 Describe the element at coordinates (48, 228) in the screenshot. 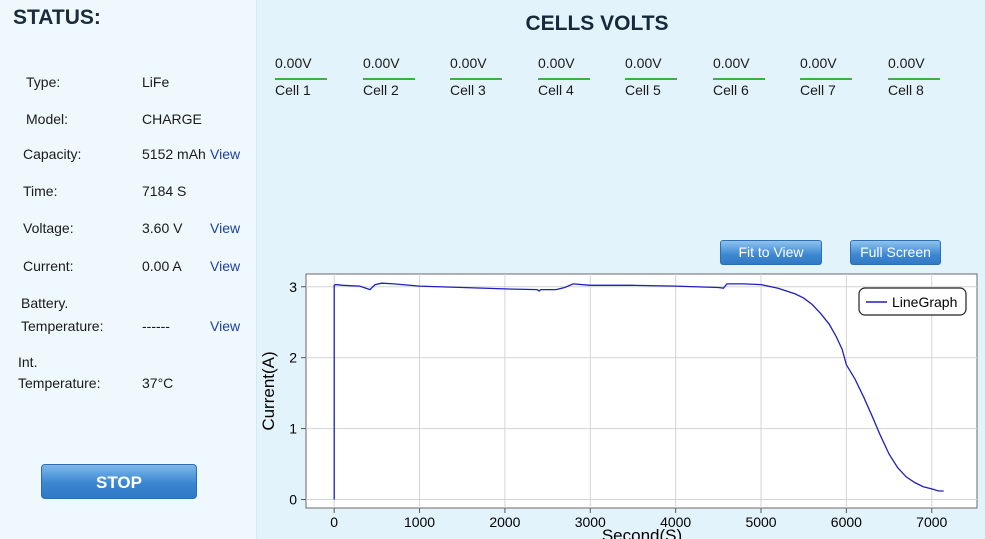

I see `voltage-label: Voltage:` at that location.